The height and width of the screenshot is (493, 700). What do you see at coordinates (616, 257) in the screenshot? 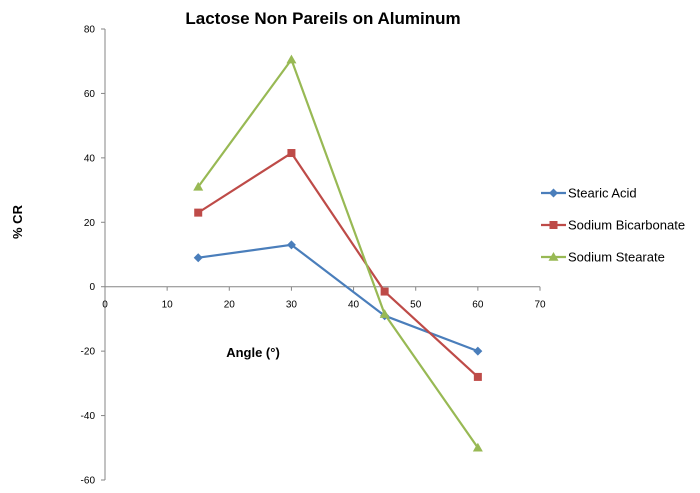
I see `legend-label: Sodium Stearate` at bounding box center [616, 257].